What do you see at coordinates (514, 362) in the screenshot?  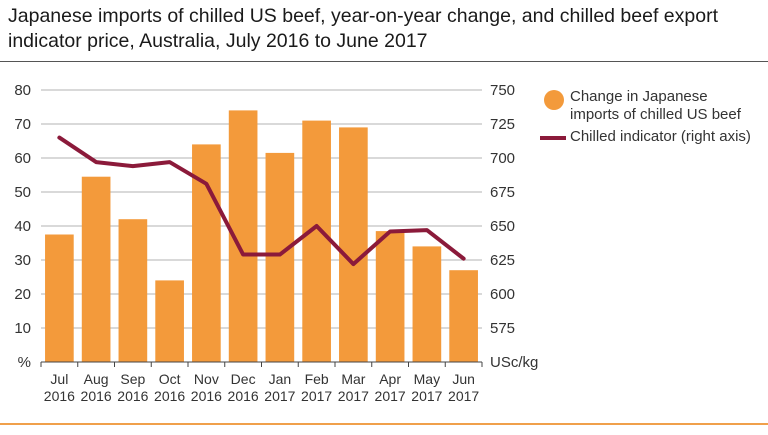 I see `right-axis-label: USc/kg` at bounding box center [514, 362].